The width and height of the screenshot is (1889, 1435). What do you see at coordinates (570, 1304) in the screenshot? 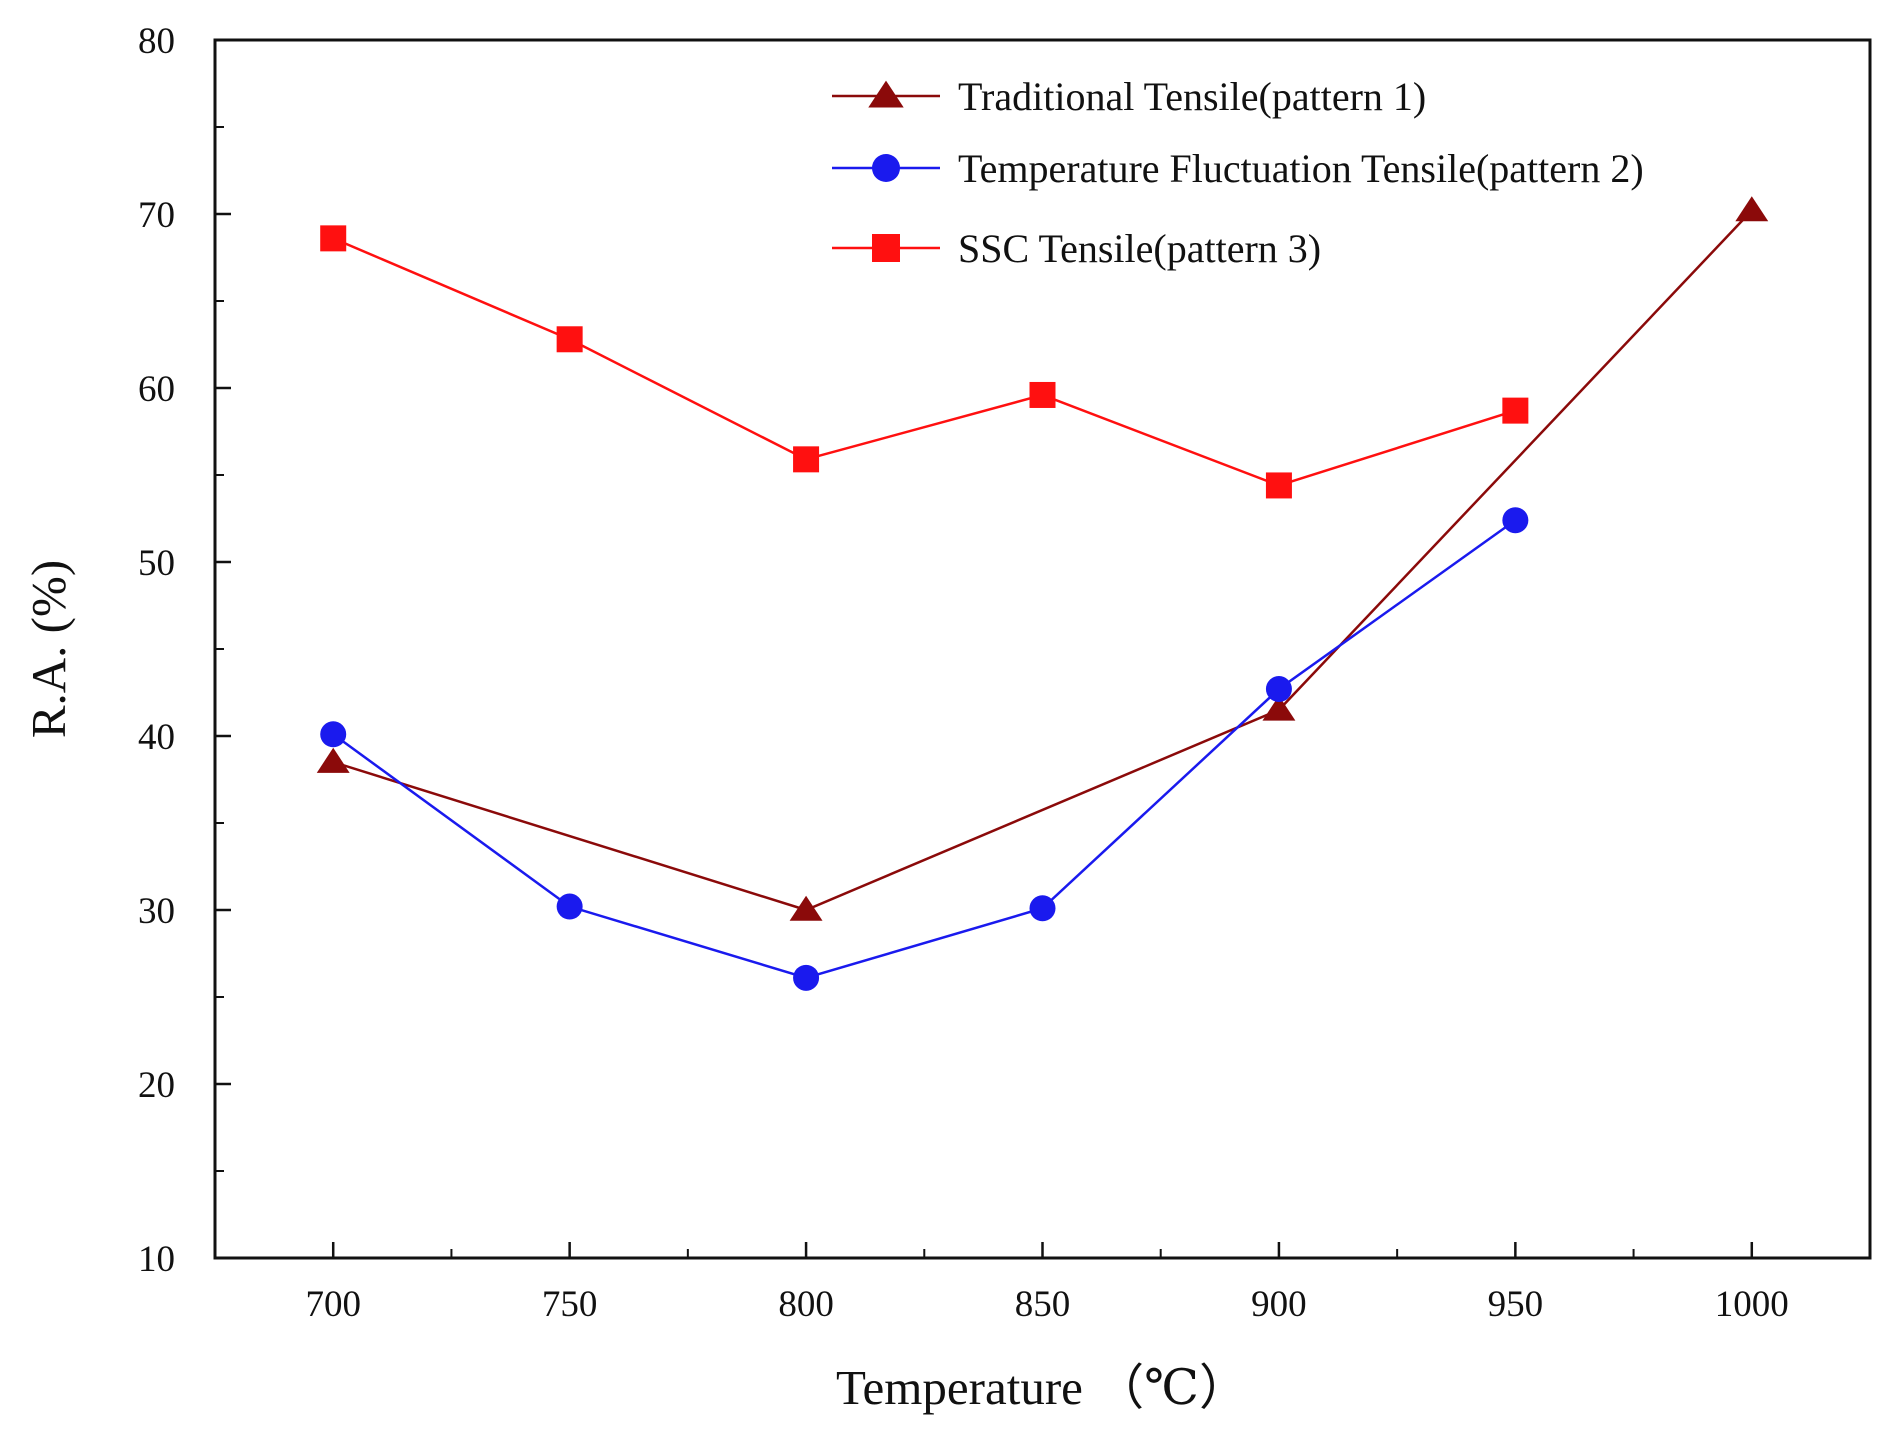
I see `x-tick-label: 750` at bounding box center [570, 1304].